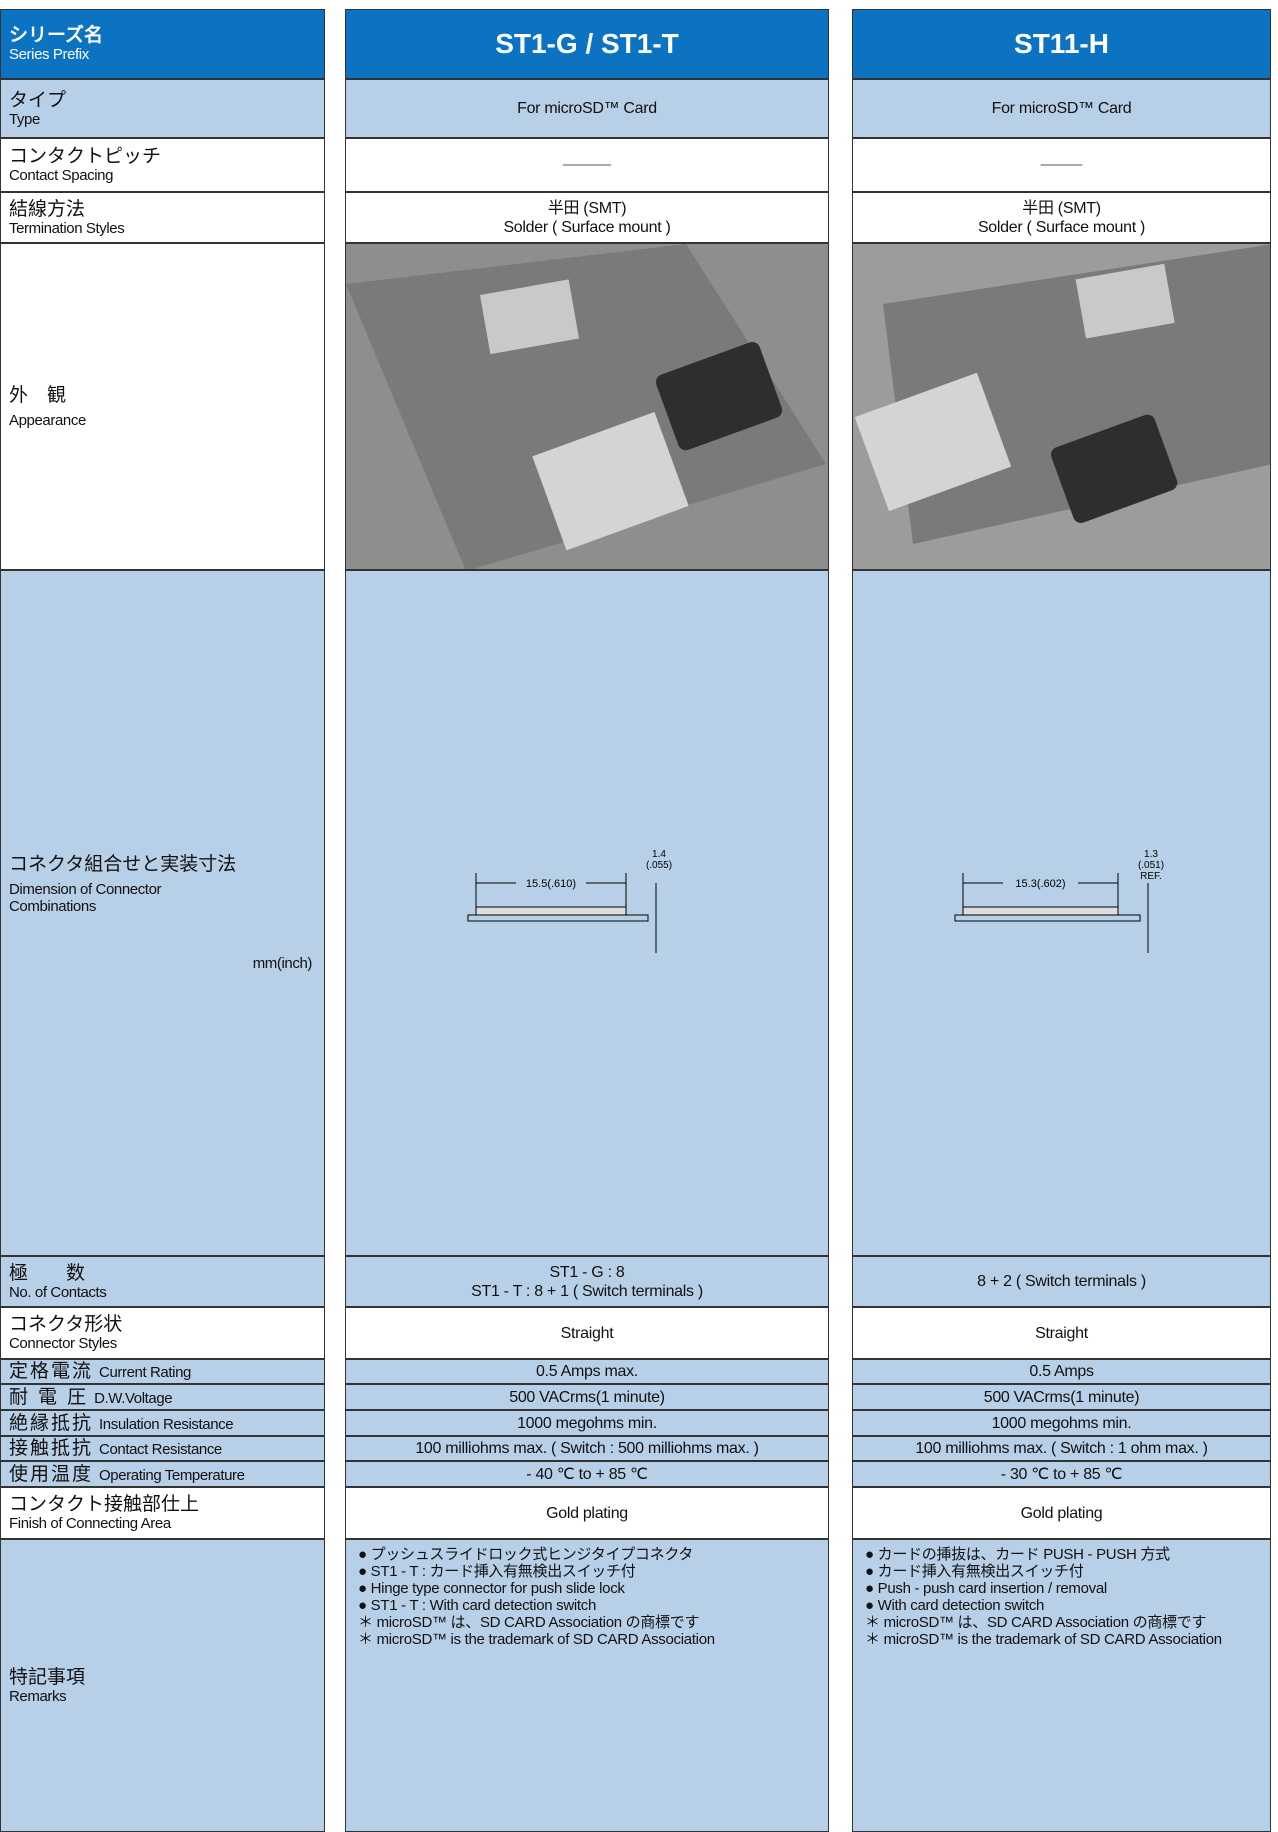 The height and width of the screenshot is (1832, 1278). Describe the element at coordinates (38, 1696) in the screenshot. I see `label-en: Remarks` at that location.